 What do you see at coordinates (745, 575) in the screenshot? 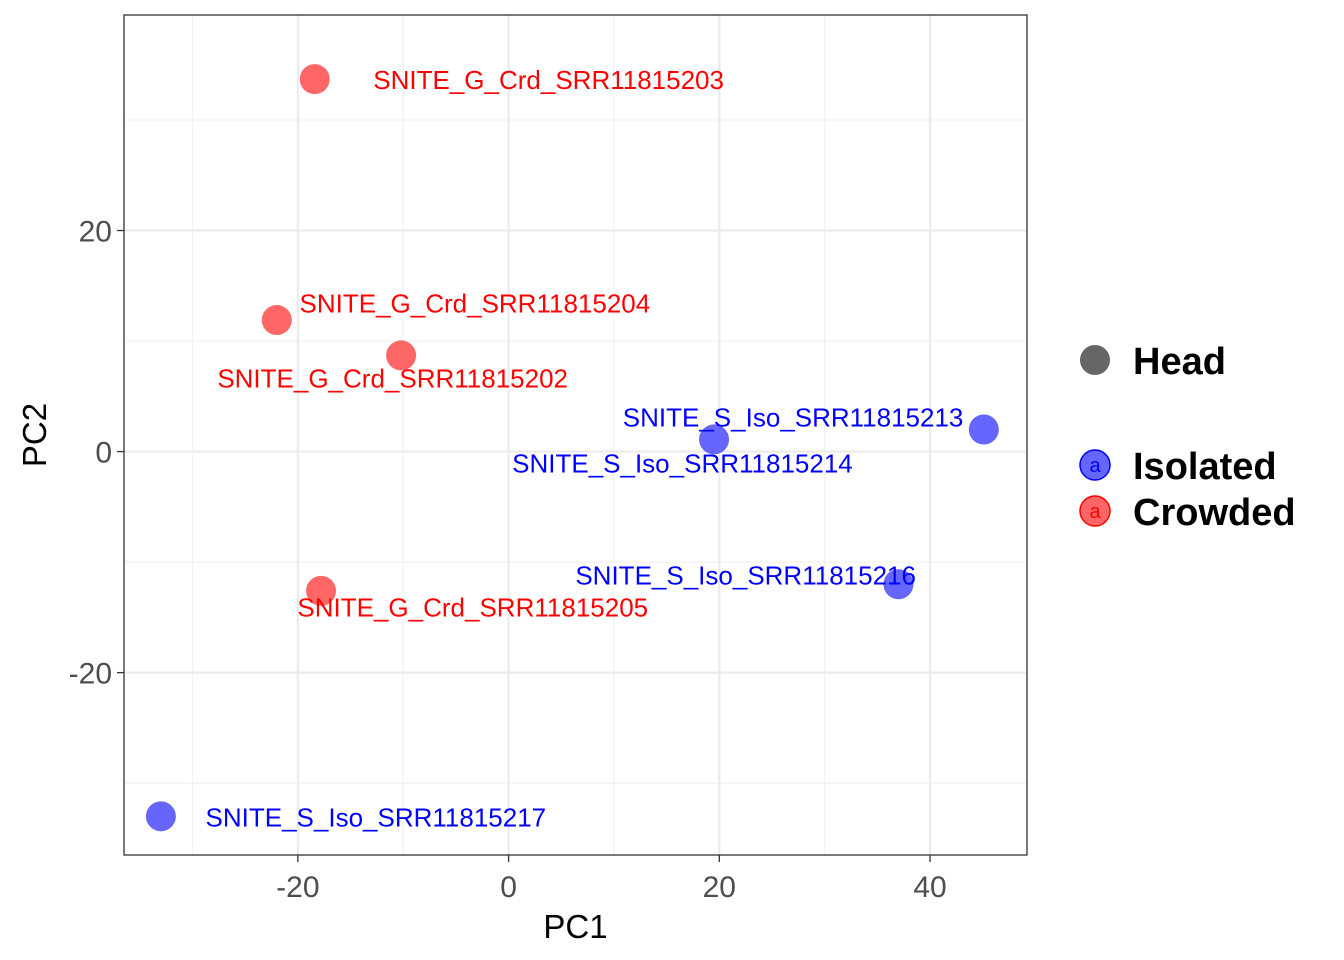
I see `point-label: SNITE_S_Iso_SRR11815216` at bounding box center [745, 575].